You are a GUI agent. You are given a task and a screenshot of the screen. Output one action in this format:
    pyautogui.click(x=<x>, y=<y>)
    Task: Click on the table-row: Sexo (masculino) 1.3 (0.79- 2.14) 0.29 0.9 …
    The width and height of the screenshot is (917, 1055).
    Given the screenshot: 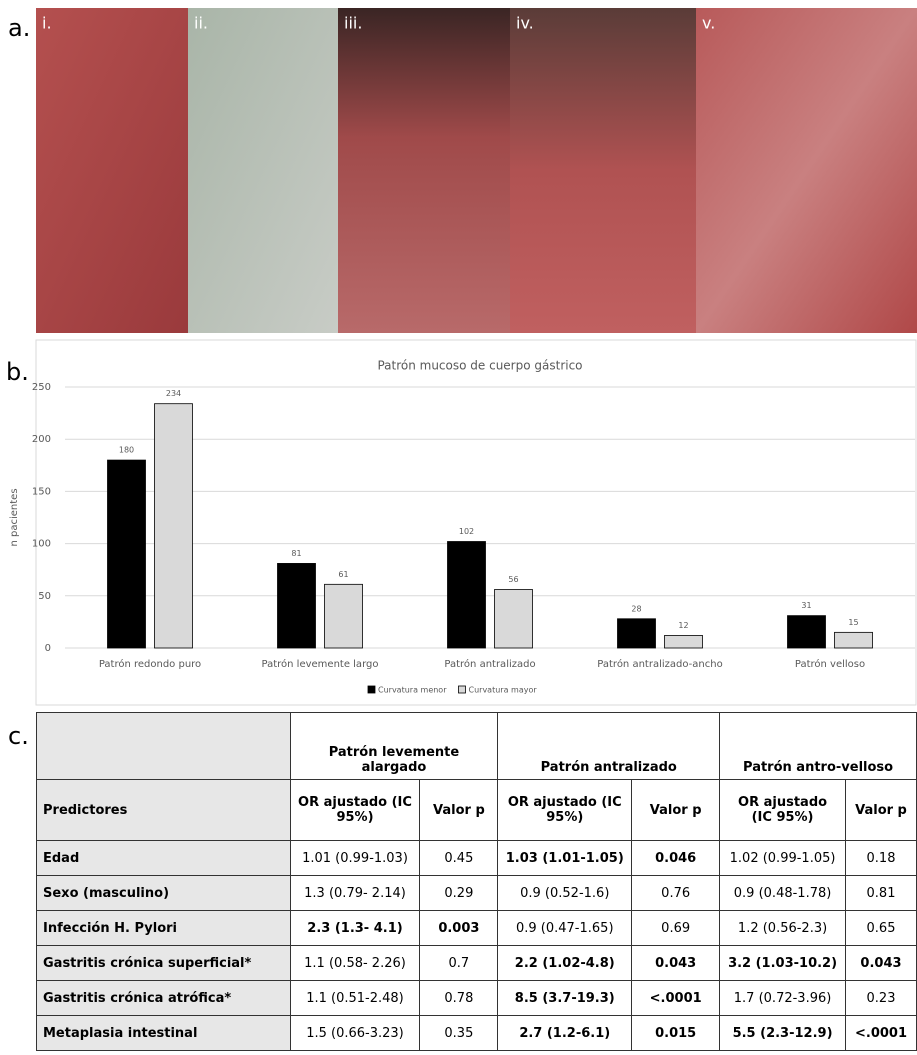 What is the action you would take?
    pyautogui.click(x=476, y=893)
    